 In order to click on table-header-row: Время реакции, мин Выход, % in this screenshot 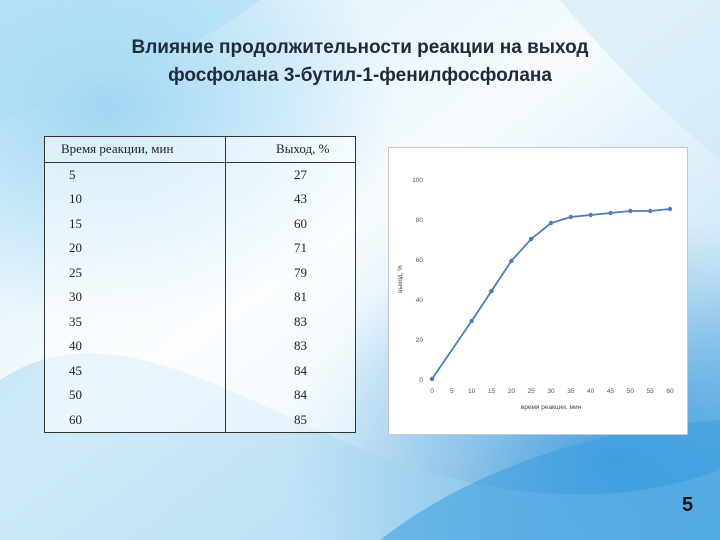, I will do `click(200, 149)`.